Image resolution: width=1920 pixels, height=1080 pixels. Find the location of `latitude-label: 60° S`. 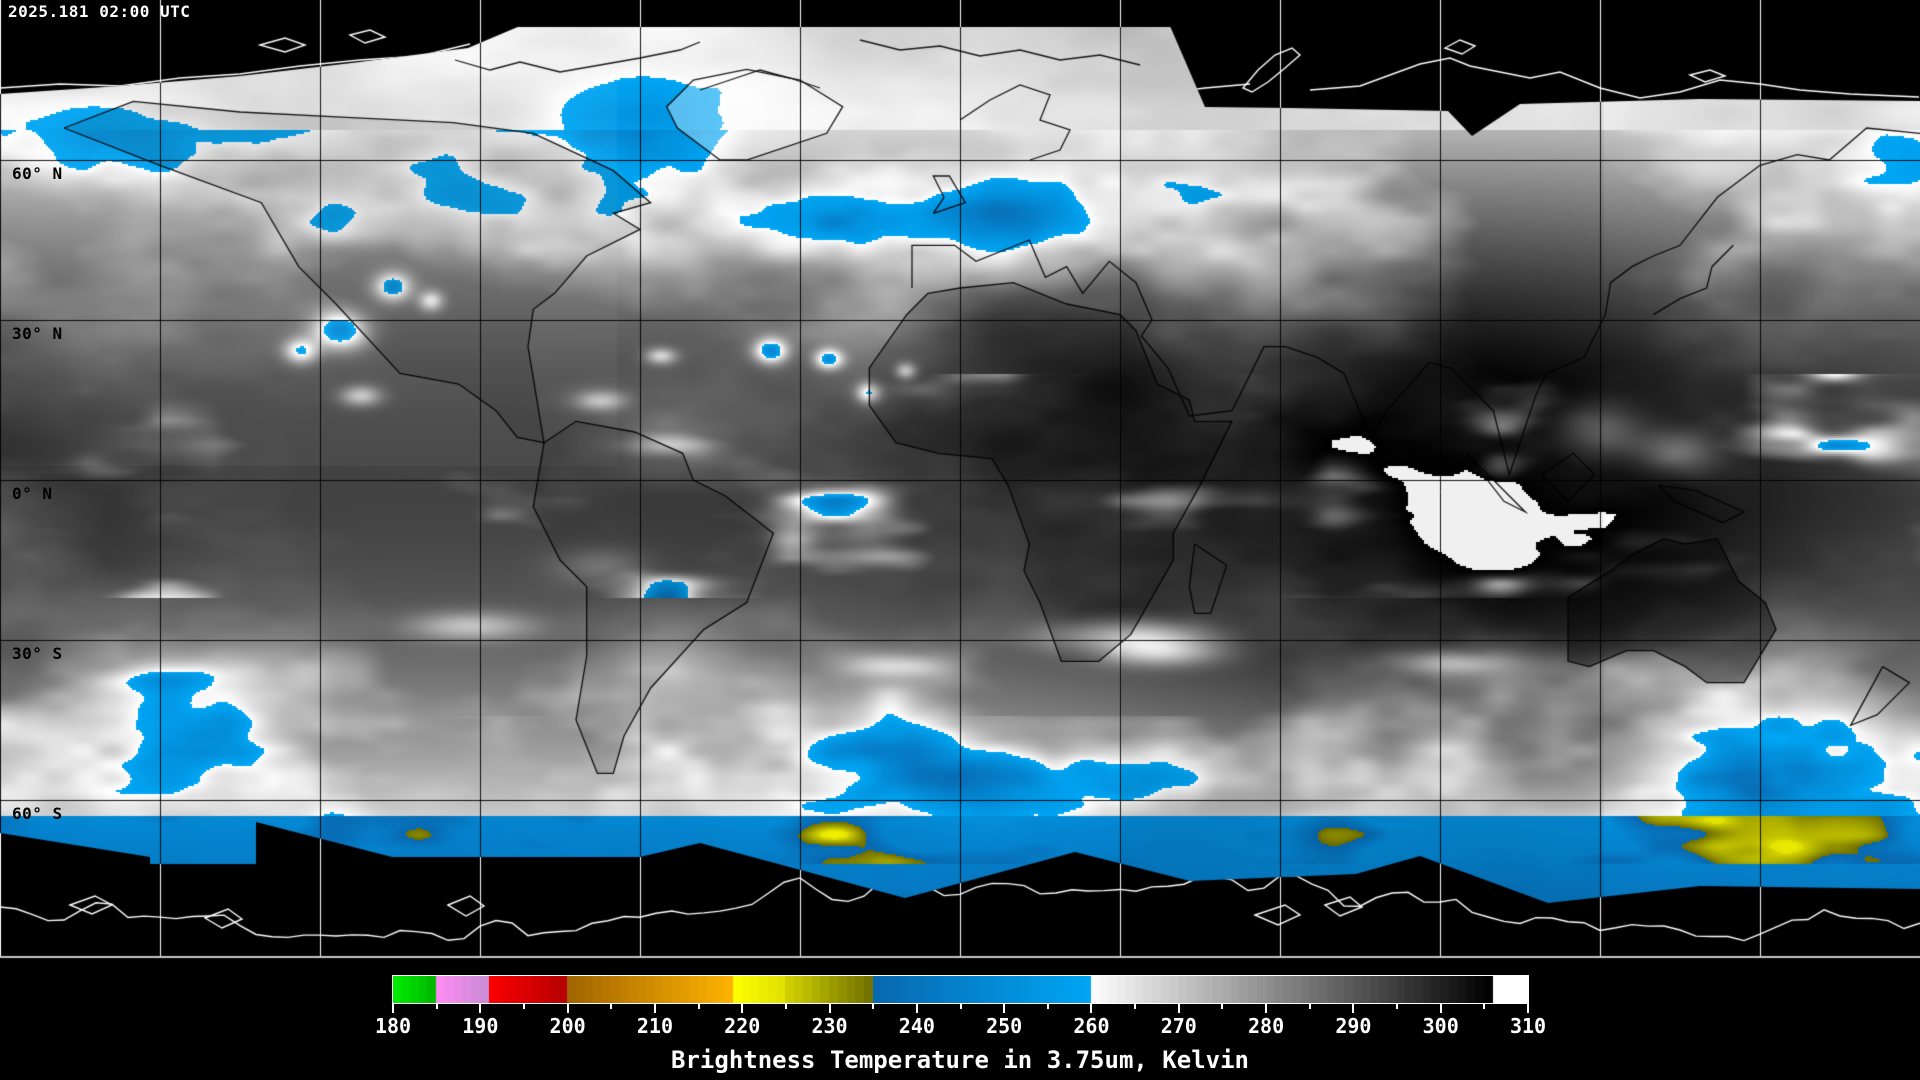

latitude-label: 60° S is located at coordinates (37, 813).